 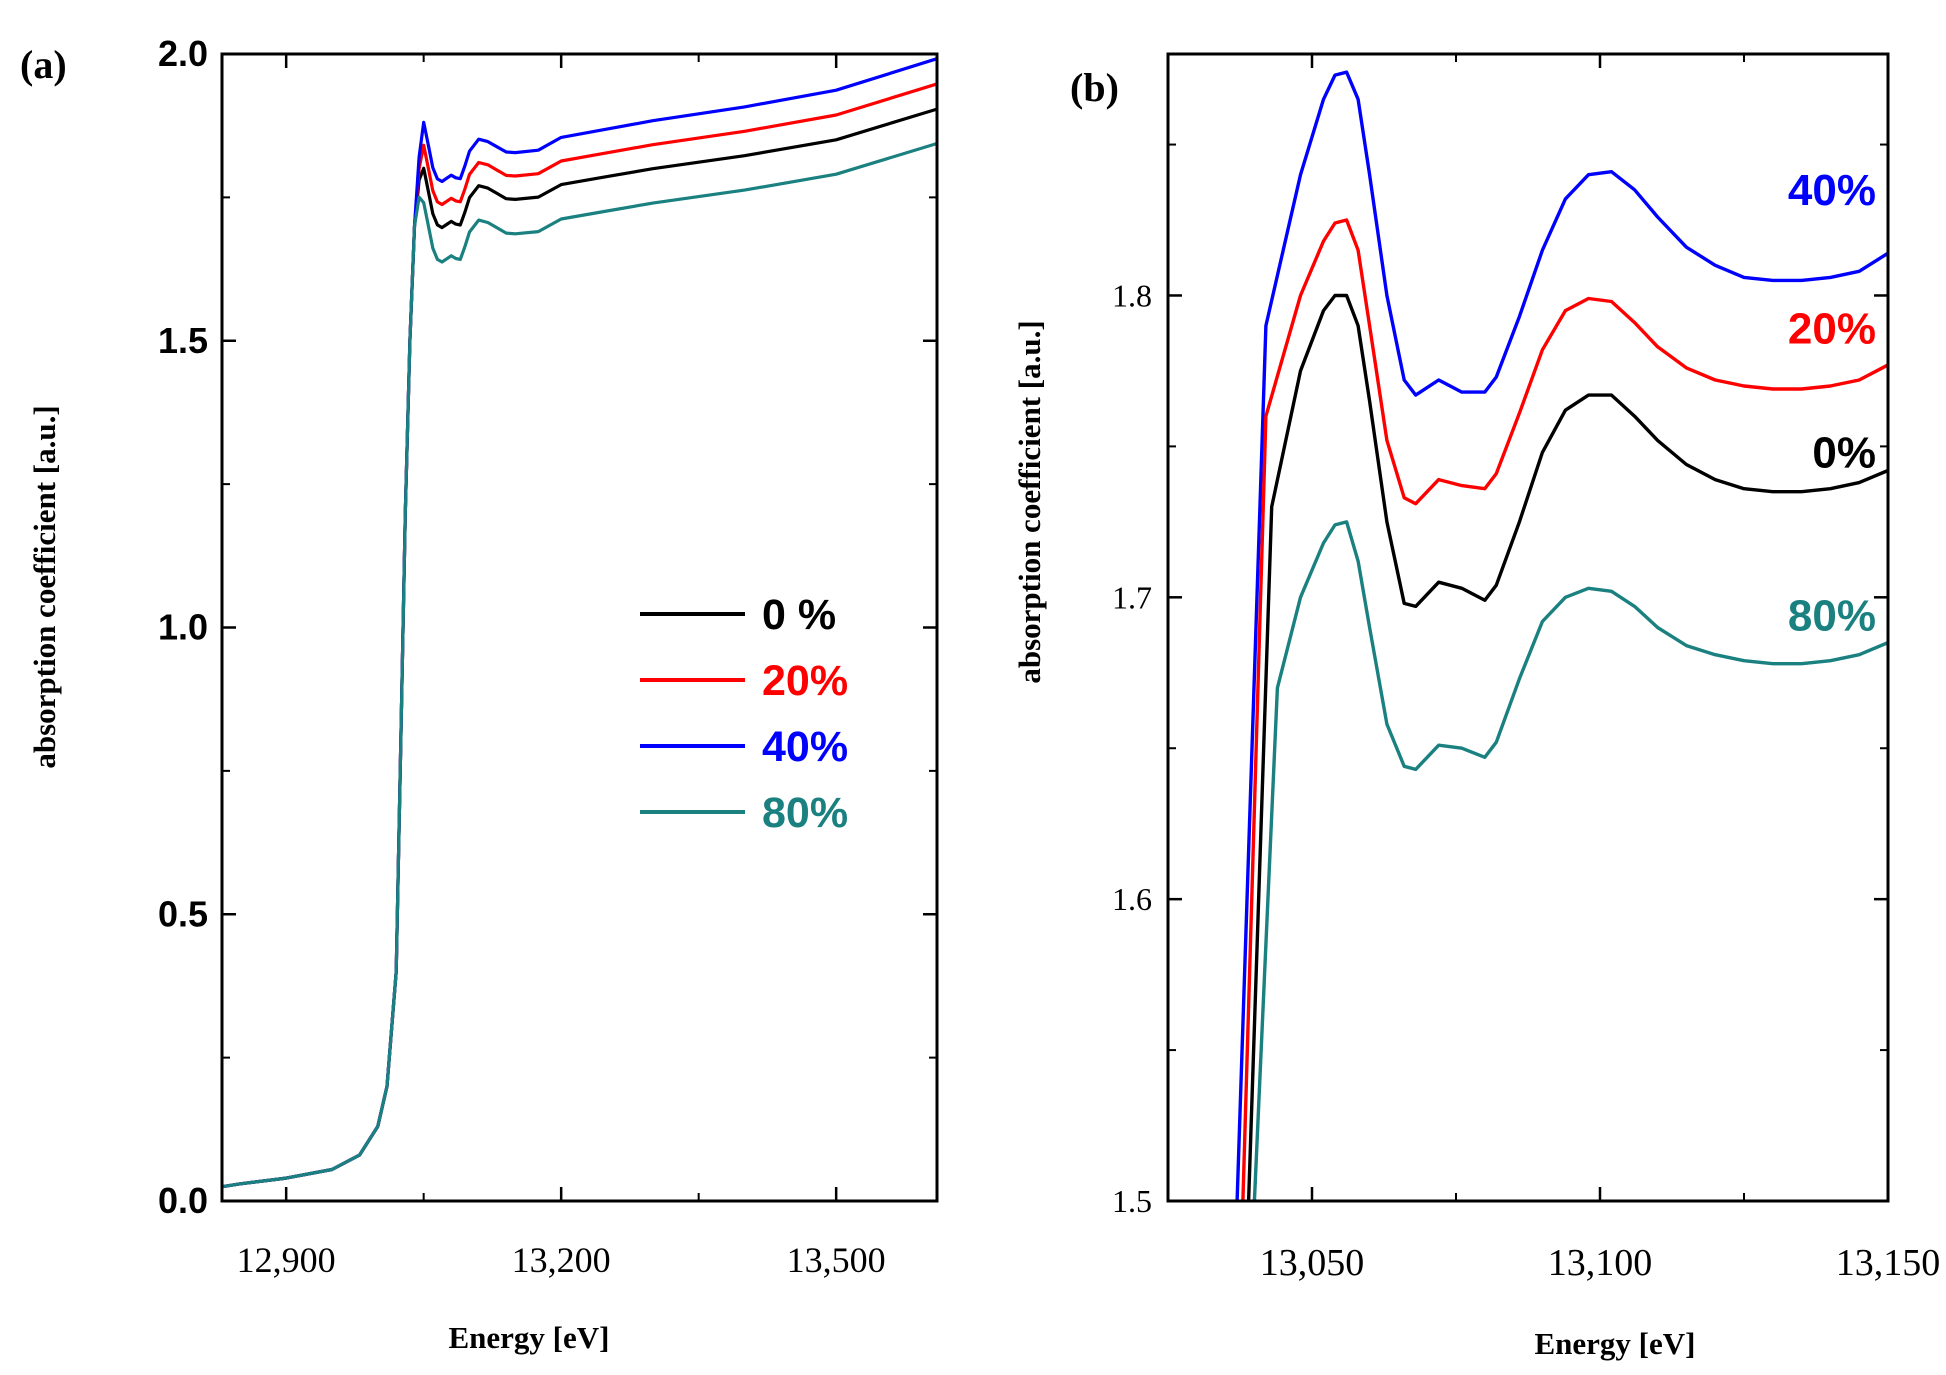 I want to click on panel-b-label: (b), so click(x=1094, y=87).